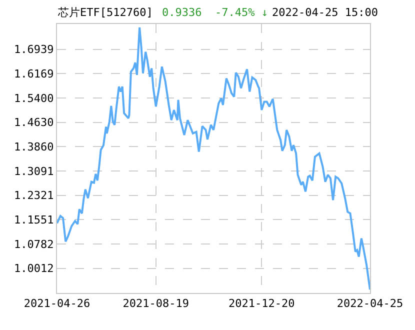  What do you see at coordinates (34, 49) in the screenshot?
I see `y-tick-label: 1.6939` at bounding box center [34, 49].